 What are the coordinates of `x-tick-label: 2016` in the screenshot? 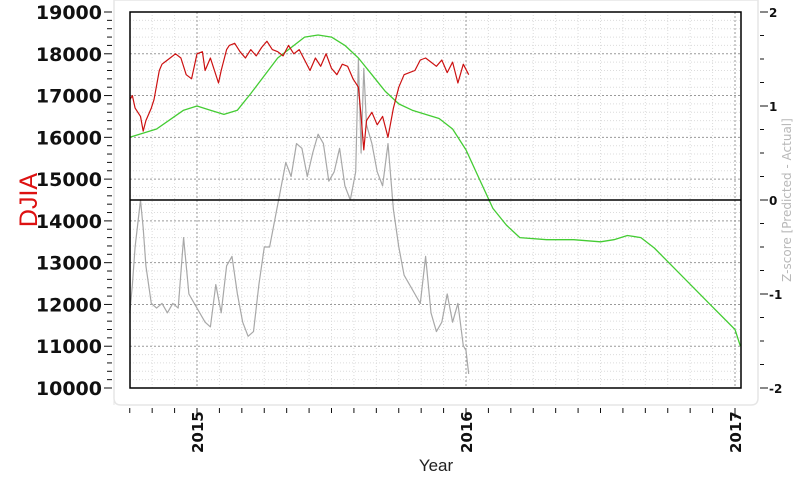 It's located at (467, 432).